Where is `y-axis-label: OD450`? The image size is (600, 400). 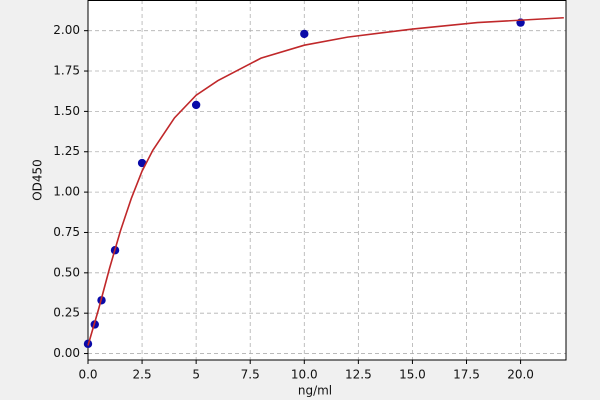 y-axis-label: OD450 is located at coordinates (38, 180).